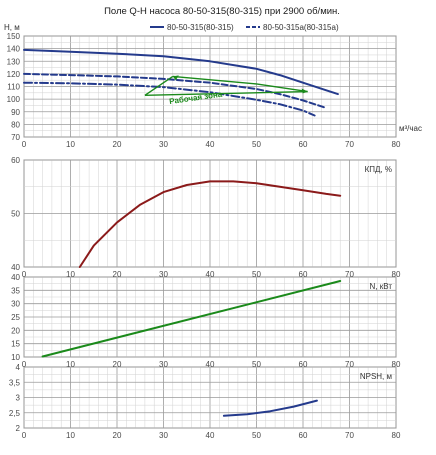 The height and width of the screenshot is (455, 436). What do you see at coordinates (14, 99) in the screenshot?
I see `y-tick-label: 100` at bounding box center [14, 99].